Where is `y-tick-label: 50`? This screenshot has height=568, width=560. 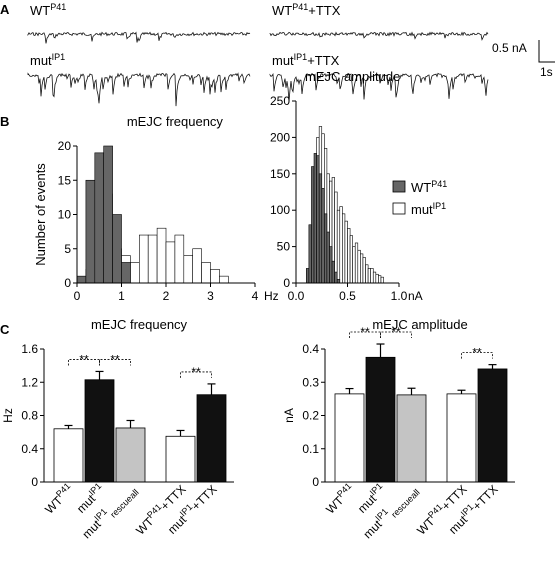
y-tick-label: 50 is located at coordinates (284, 247).